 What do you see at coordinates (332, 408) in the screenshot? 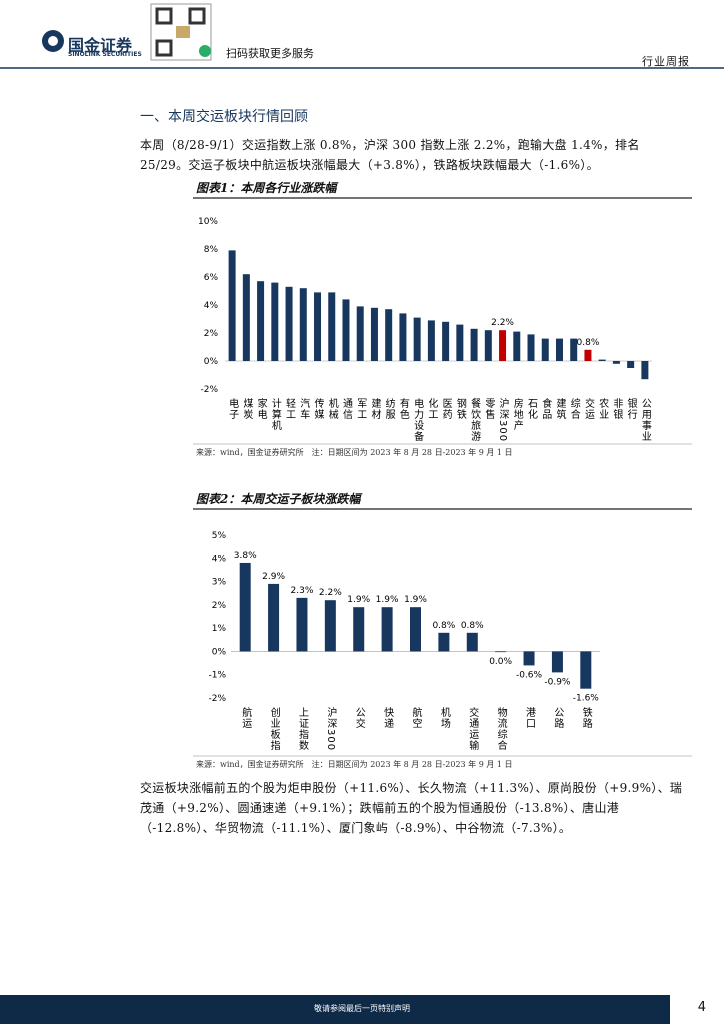
I see `x-tick-label: 机械` at bounding box center [332, 408].